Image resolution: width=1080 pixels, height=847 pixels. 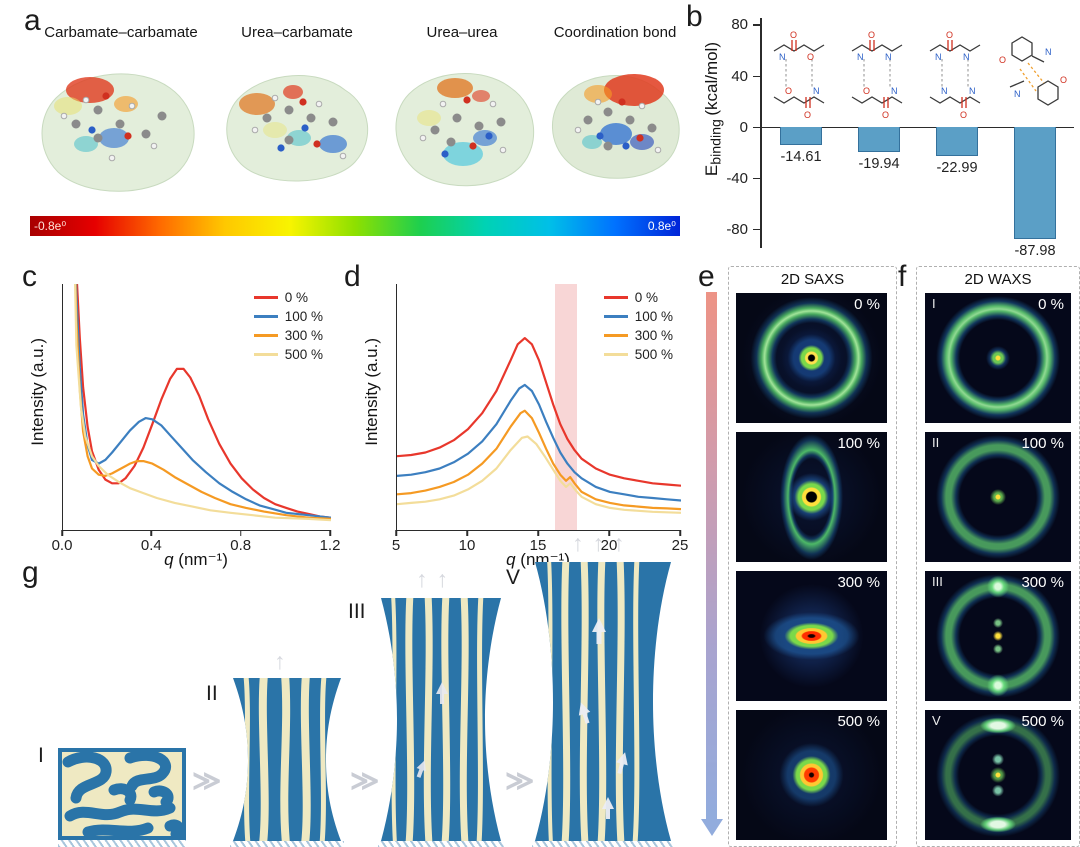 I want to click on strain-label: 300 %, so click(x=1042, y=582).